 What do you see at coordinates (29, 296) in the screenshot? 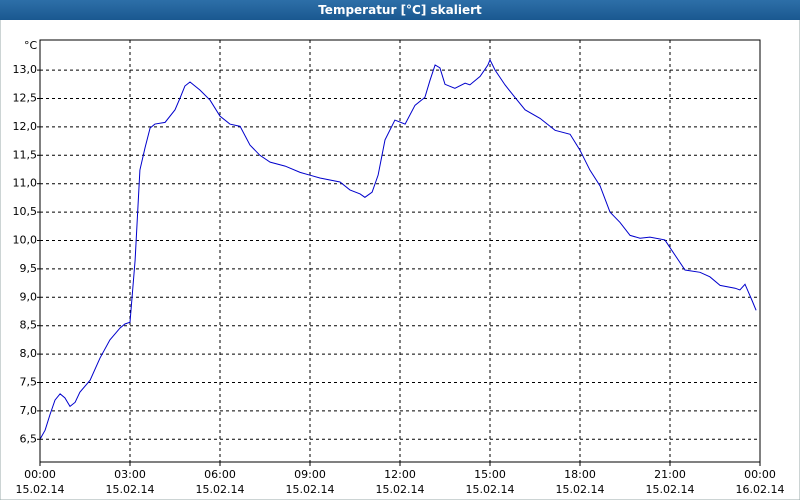
I see `y-tick-label: 9,0` at bounding box center [29, 296].